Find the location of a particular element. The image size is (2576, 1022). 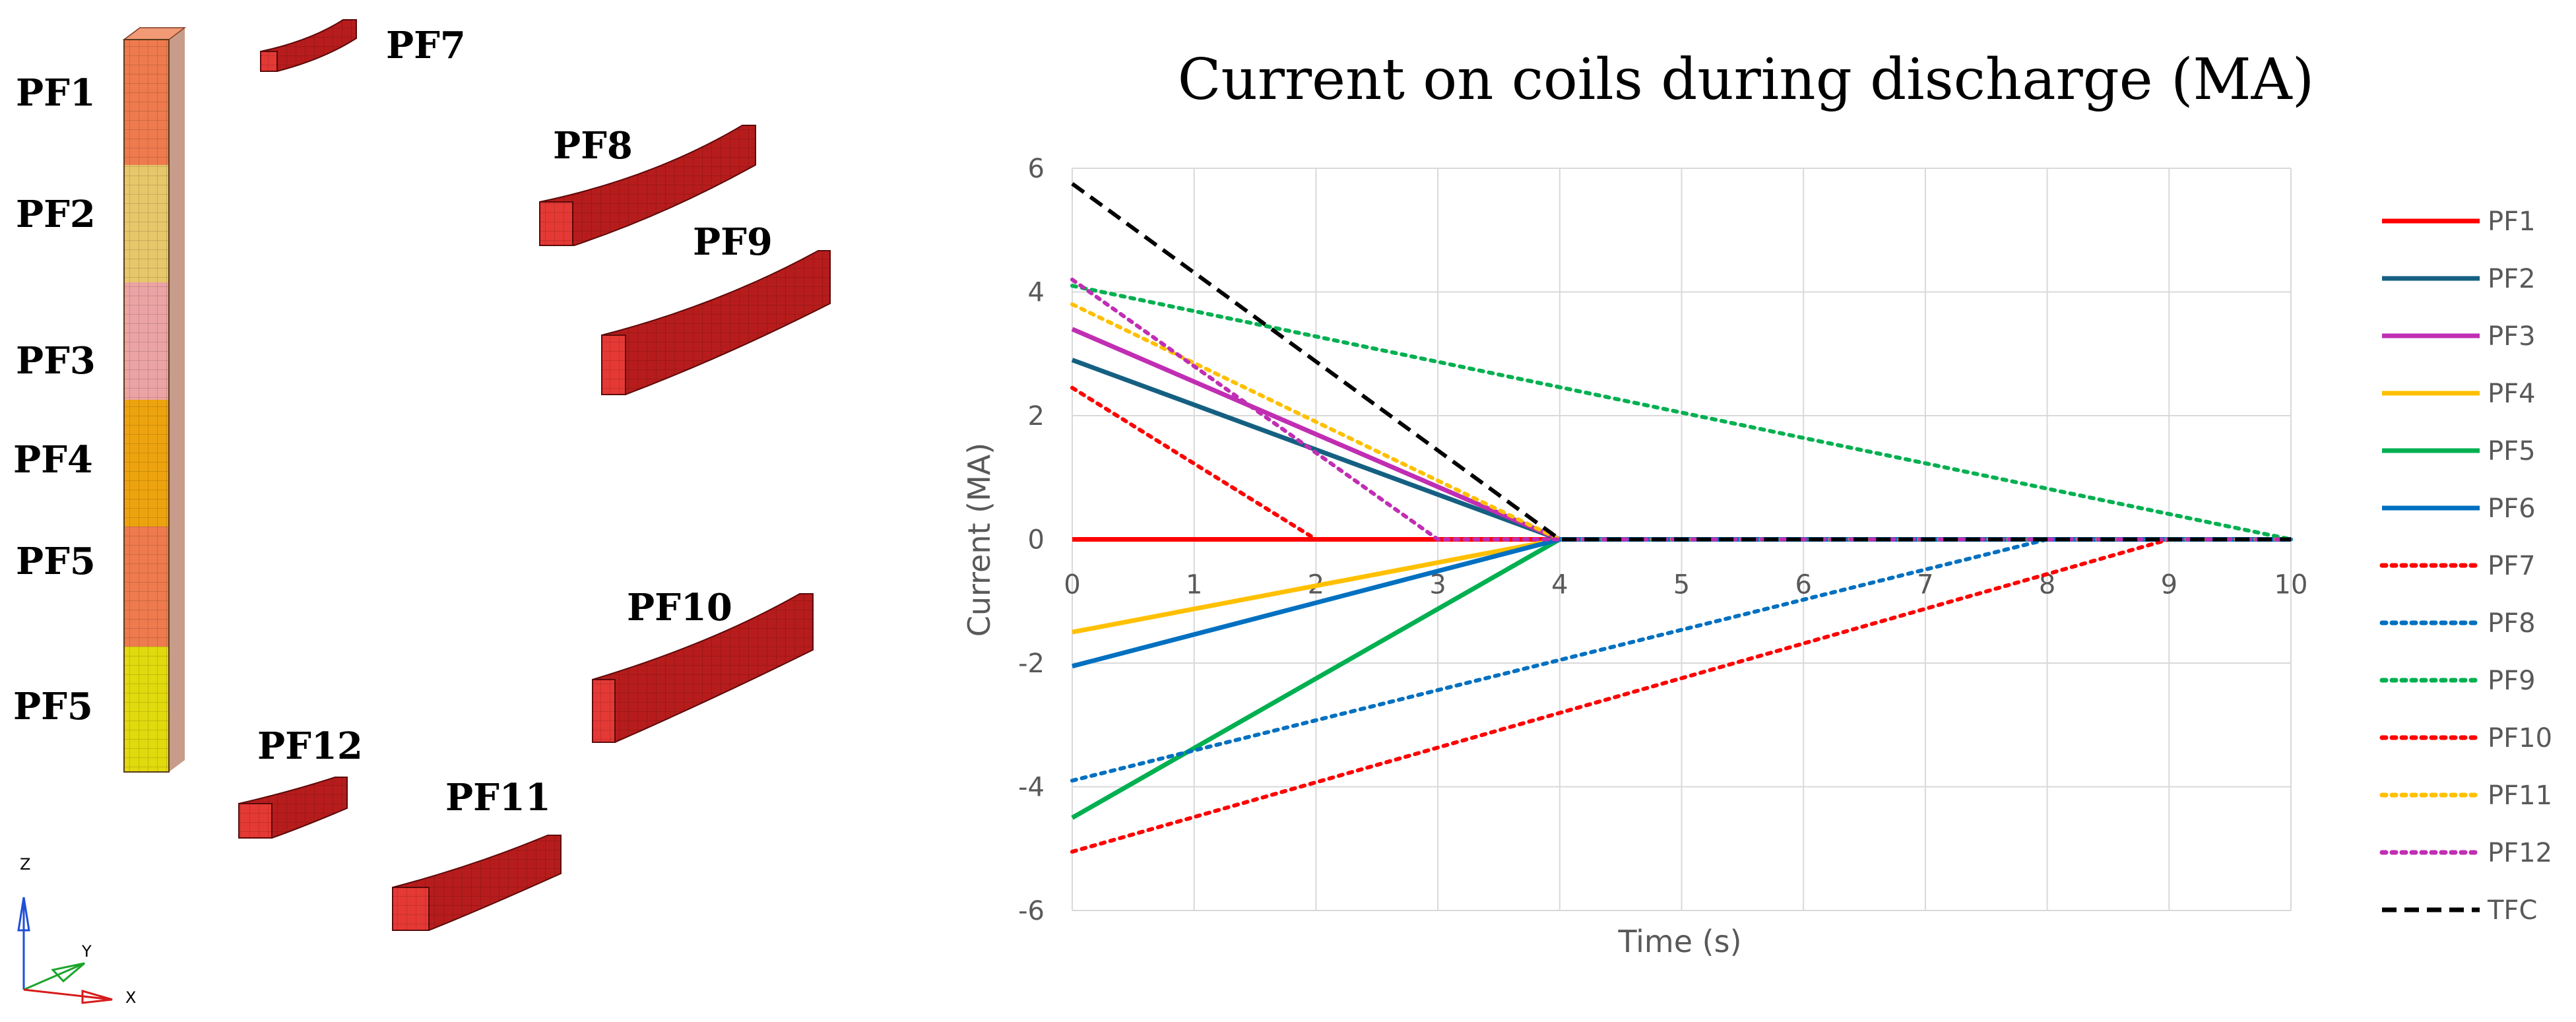

x-tick-label-9: 9 is located at coordinates (2169, 585).